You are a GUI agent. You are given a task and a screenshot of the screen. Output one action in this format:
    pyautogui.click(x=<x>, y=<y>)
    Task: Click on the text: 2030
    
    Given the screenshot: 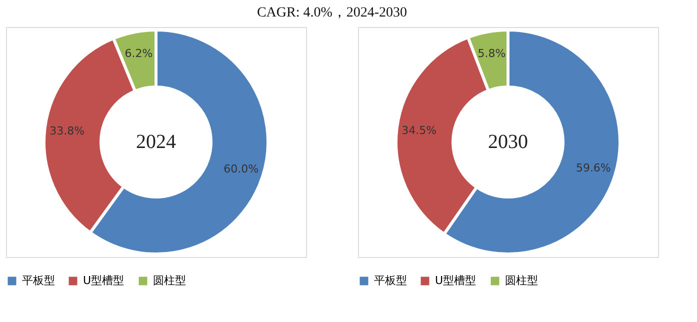 What is the action you would take?
    pyautogui.click(x=508, y=142)
    